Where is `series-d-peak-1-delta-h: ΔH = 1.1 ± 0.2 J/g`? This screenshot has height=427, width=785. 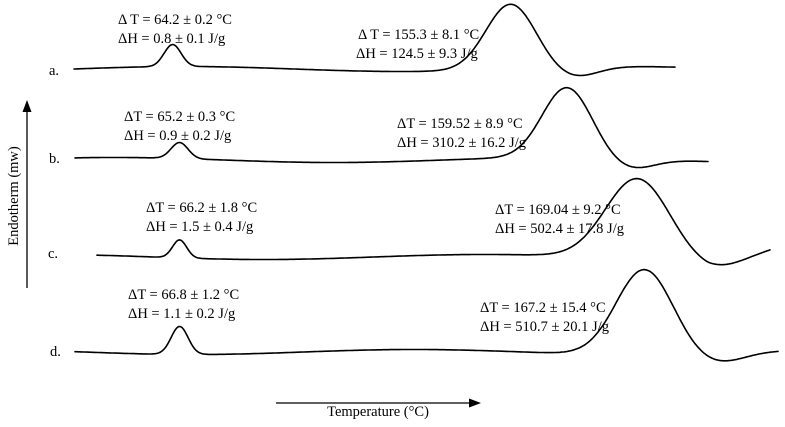 series-d-peak-1-delta-h: ΔH = 1.1 ± 0.2 J/g is located at coordinates (181, 314).